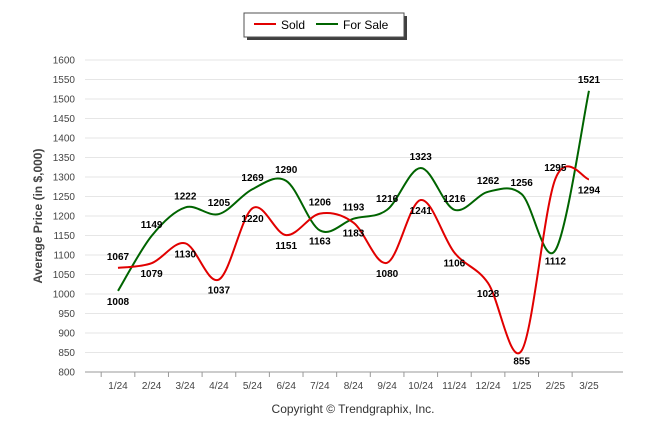 The image size is (646, 434). Describe the element at coordinates (421, 157) in the screenshot. I see `for-sale-data-label: 1323` at that location.